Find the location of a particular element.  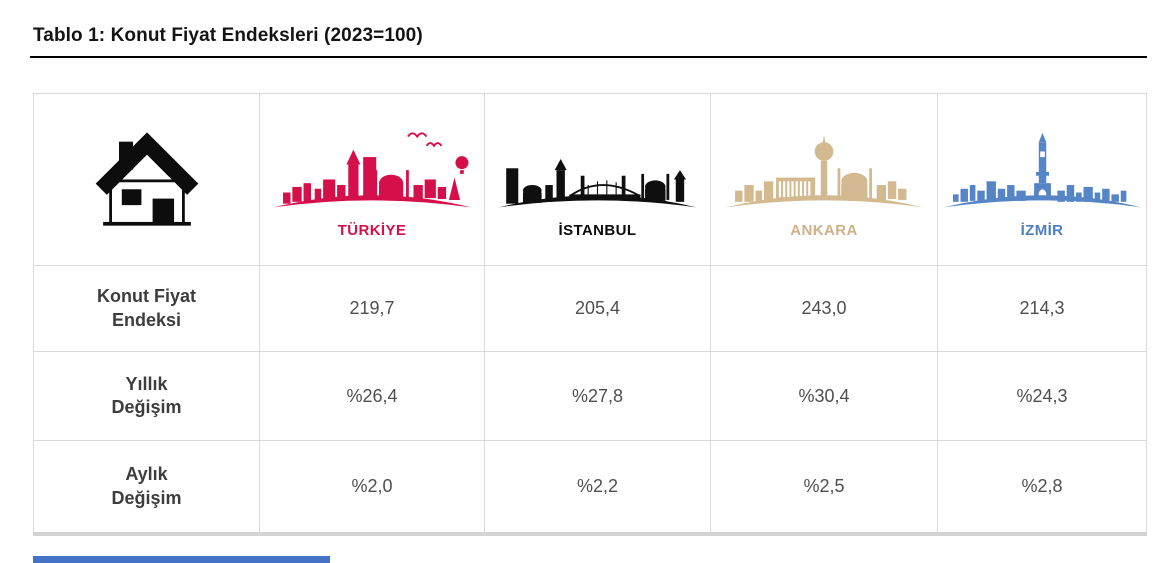

value: %30,4 is located at coordinates (824, 395).